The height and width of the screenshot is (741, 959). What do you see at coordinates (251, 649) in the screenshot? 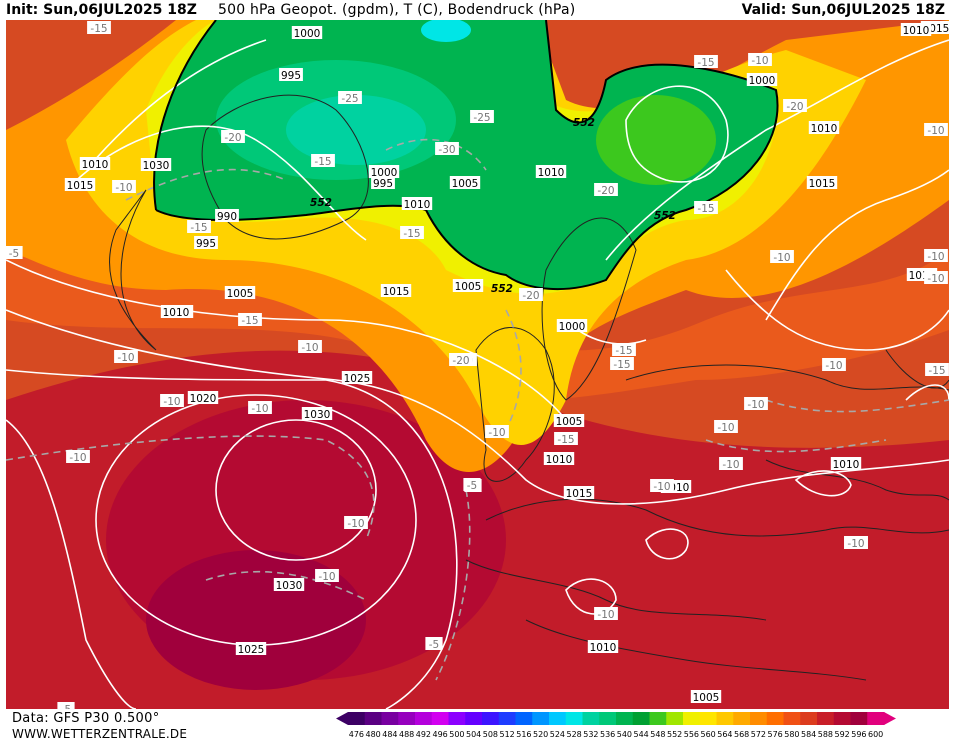
I see `isobar-label: 1025` at bounding box center [251, 649].